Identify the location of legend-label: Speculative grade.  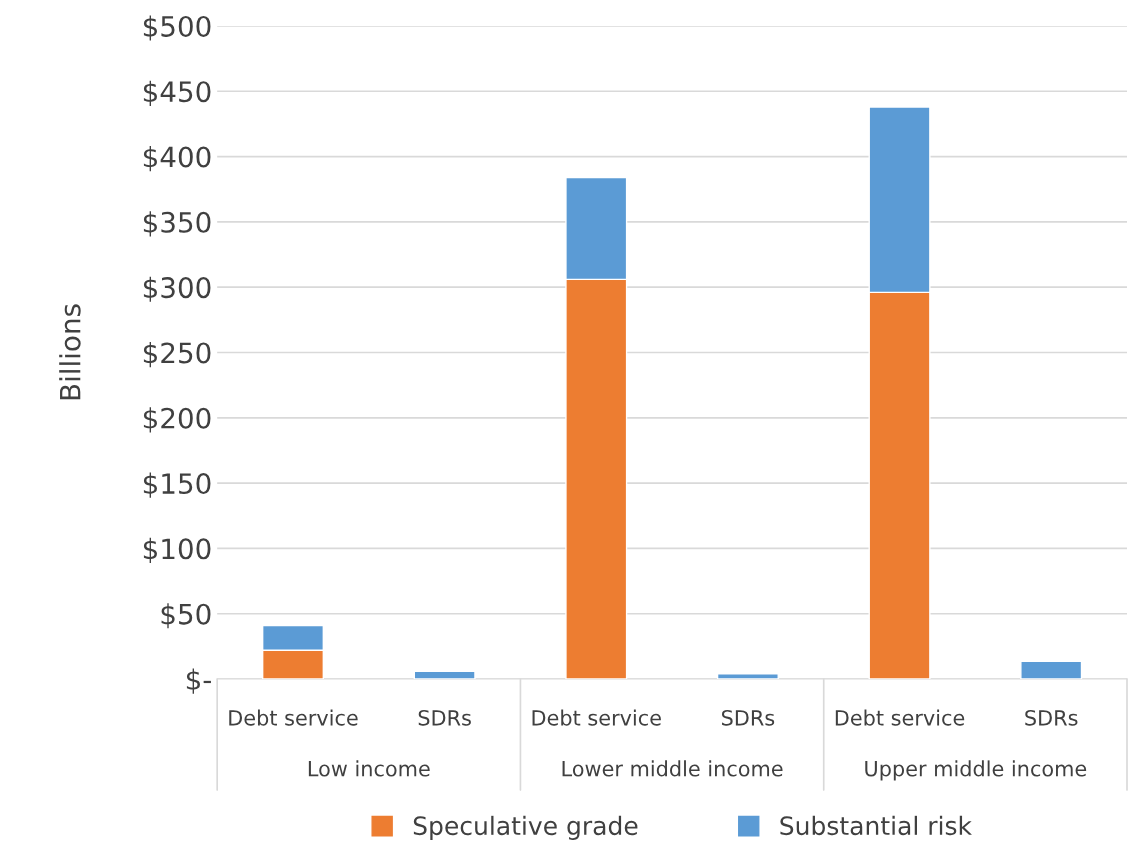
(525, 828).